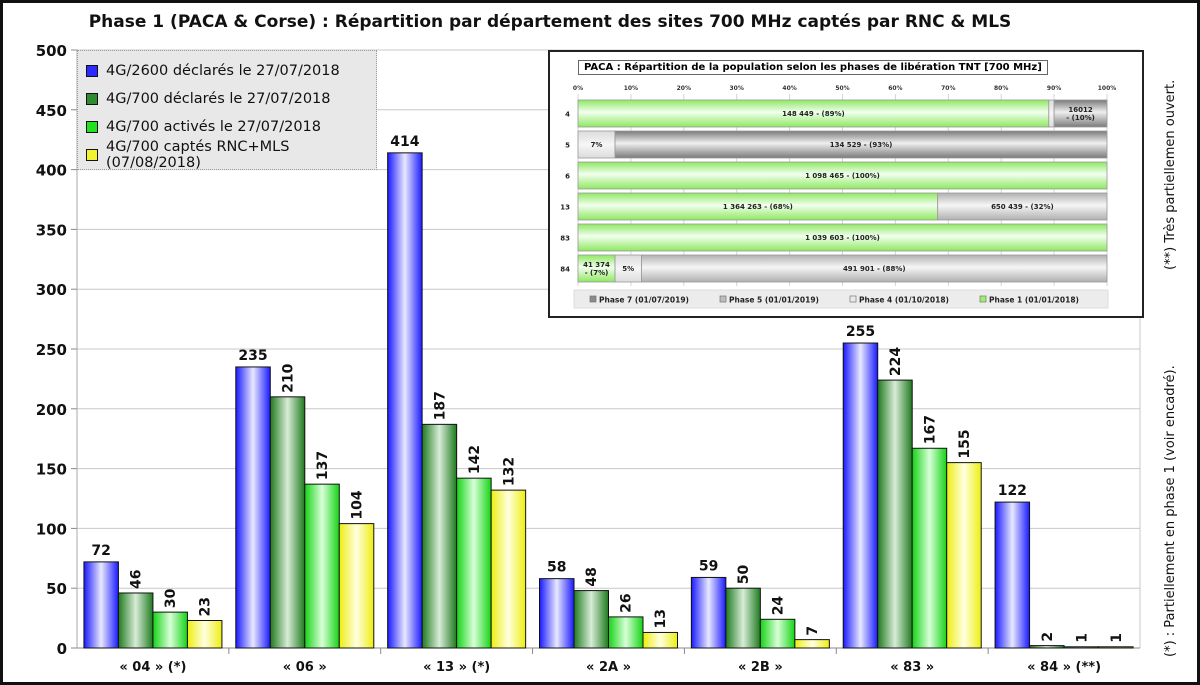 This screenshot has height=685, width=1200. Describe the element at coordinates (860, 332) in the screenshot. I see `data-label: 255` at that location.